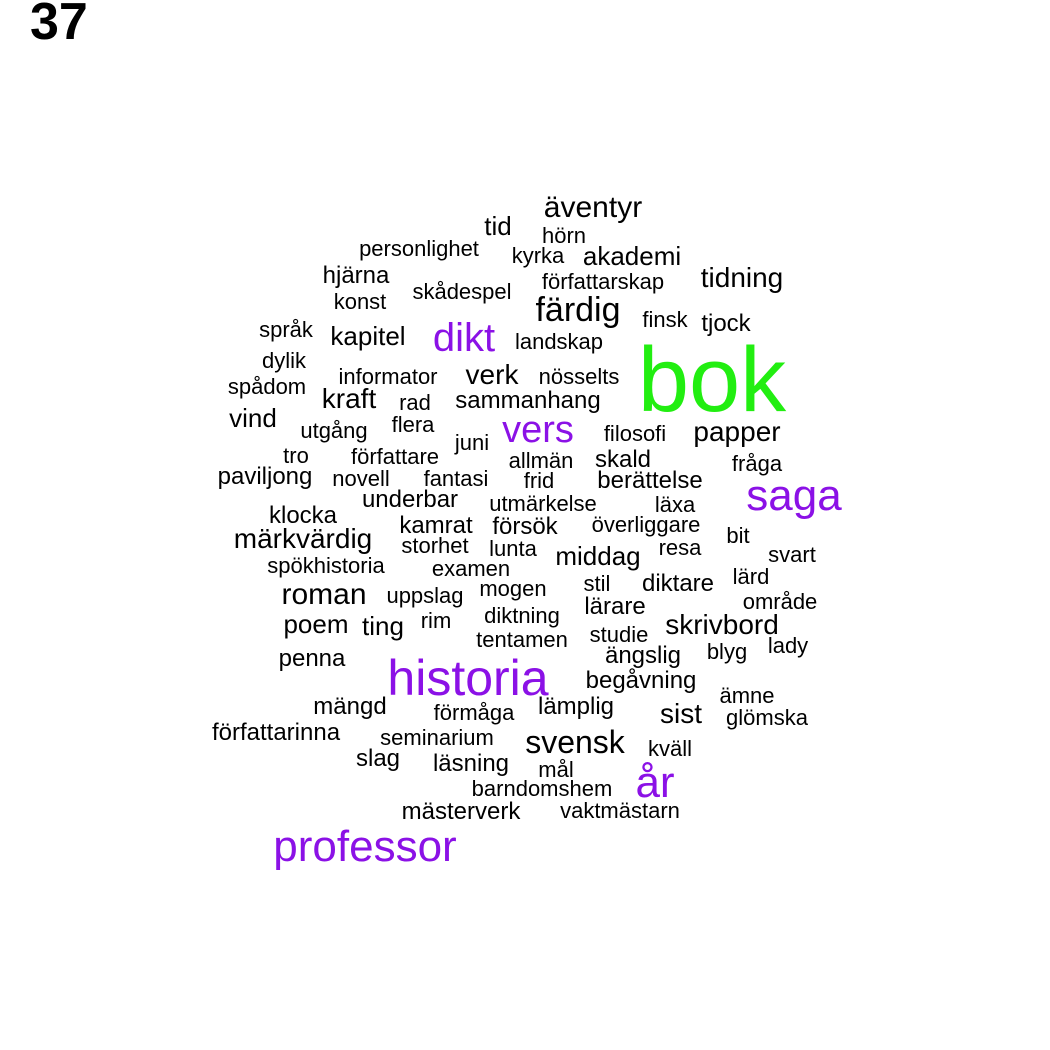  I want to click on word-term: utgång, so click(334, 430).